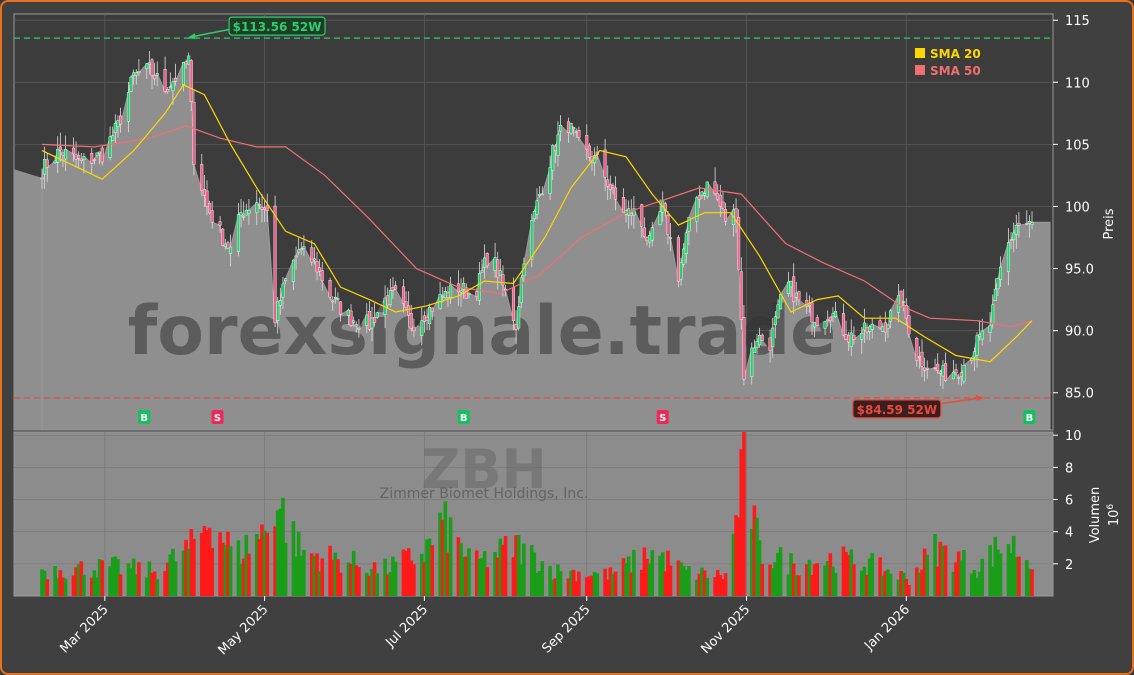  Describe the element at coordinates (484, 494) in the screenshot. I see `company-watermark: Zimmer Biomet Holdings, Inc.` at that location.